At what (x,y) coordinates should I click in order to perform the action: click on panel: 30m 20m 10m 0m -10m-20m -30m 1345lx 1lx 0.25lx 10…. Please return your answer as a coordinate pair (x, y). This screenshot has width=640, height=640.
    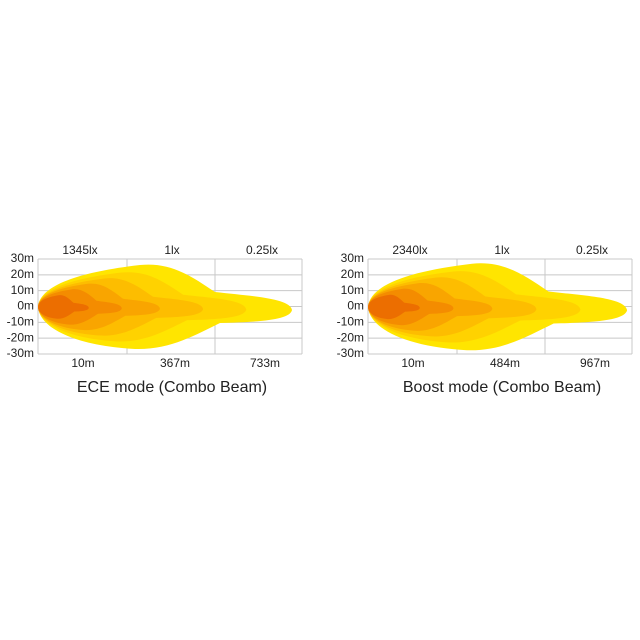
    Looking at the image, I should click on (155, 319).